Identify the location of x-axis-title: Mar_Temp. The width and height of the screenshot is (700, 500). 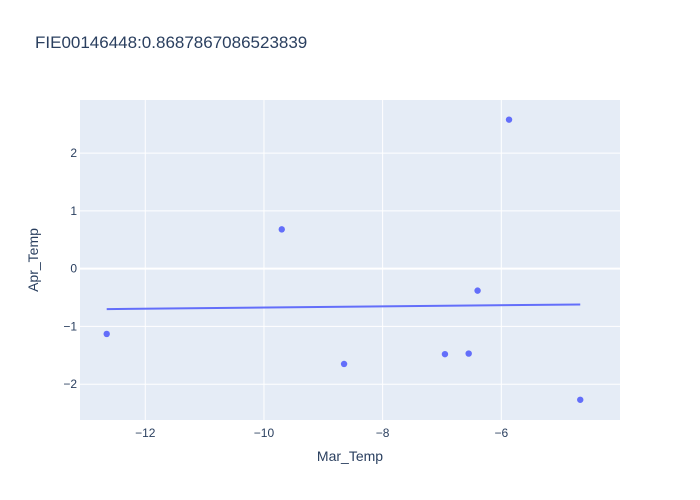
(350, 456).